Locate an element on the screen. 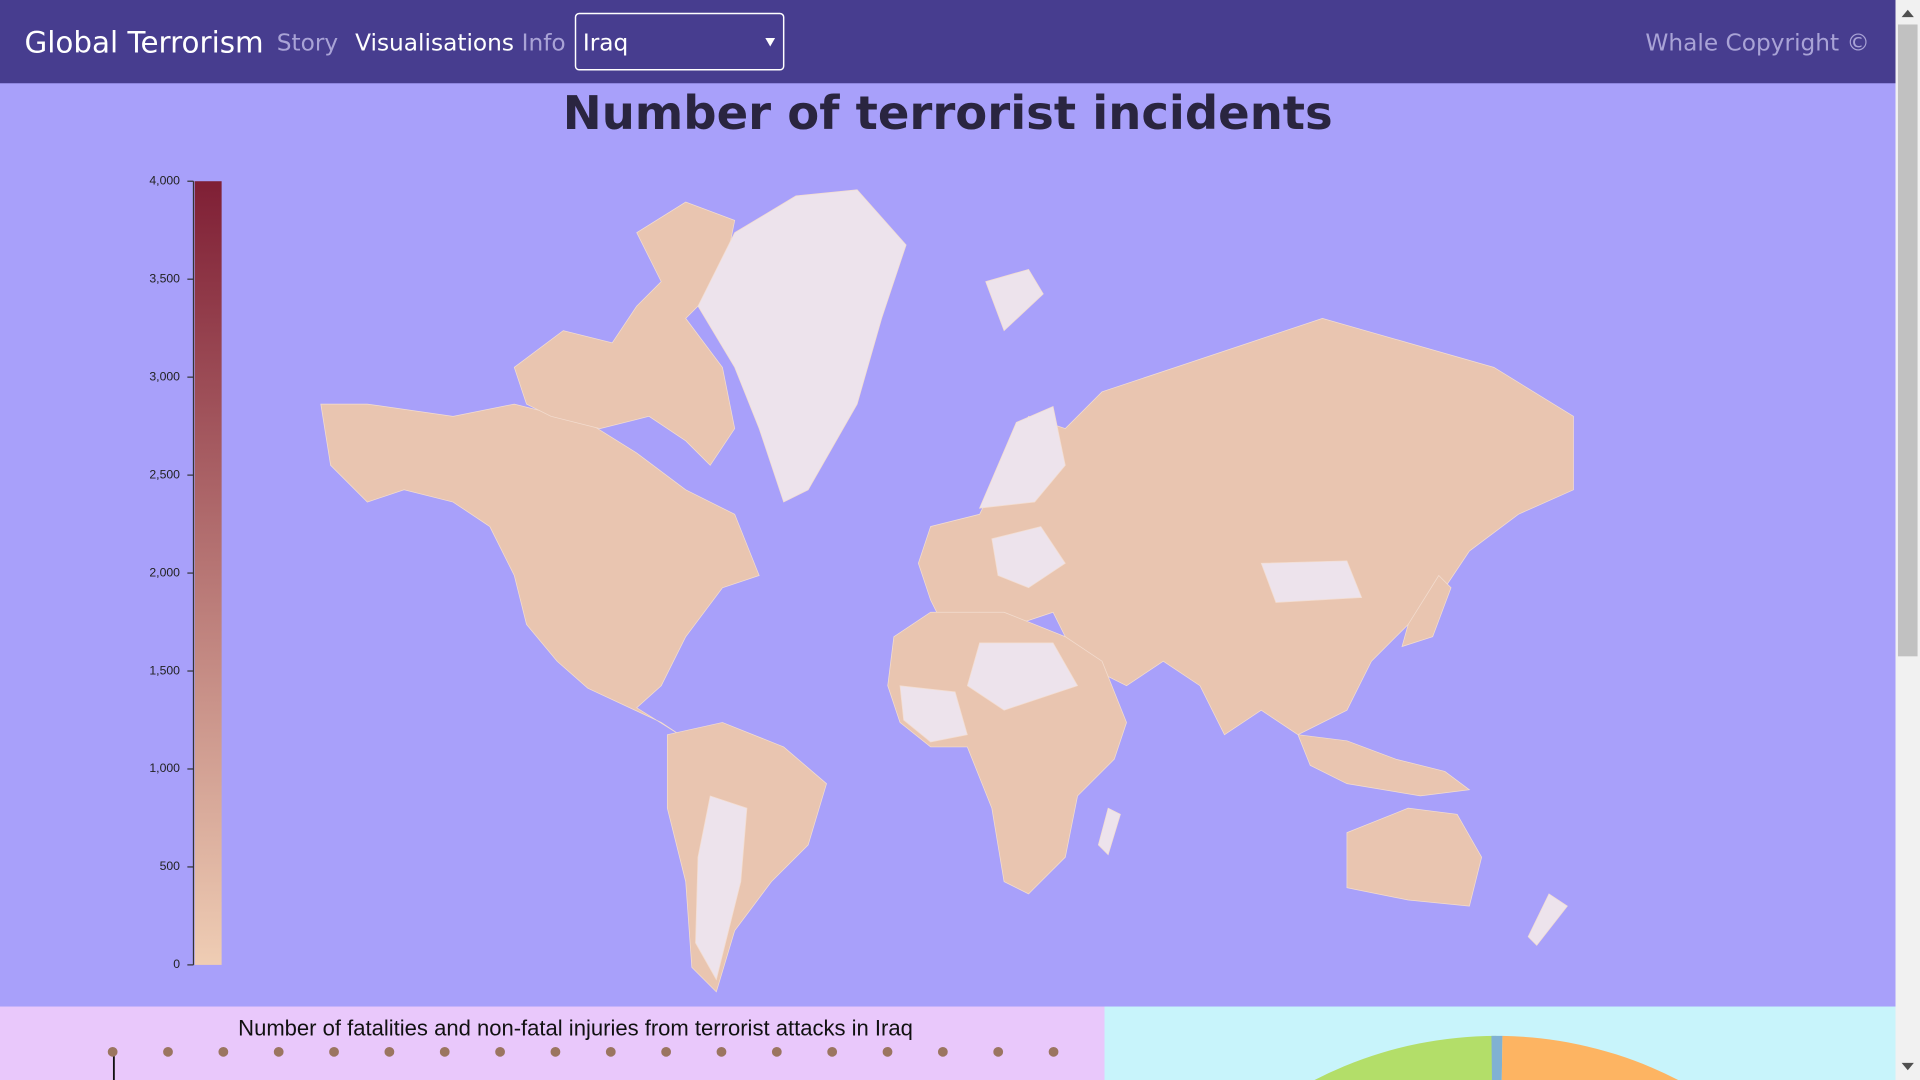 The image size is (1920, 1080). colorbar-tick-label: 0 is located at coordinates (176, 964).